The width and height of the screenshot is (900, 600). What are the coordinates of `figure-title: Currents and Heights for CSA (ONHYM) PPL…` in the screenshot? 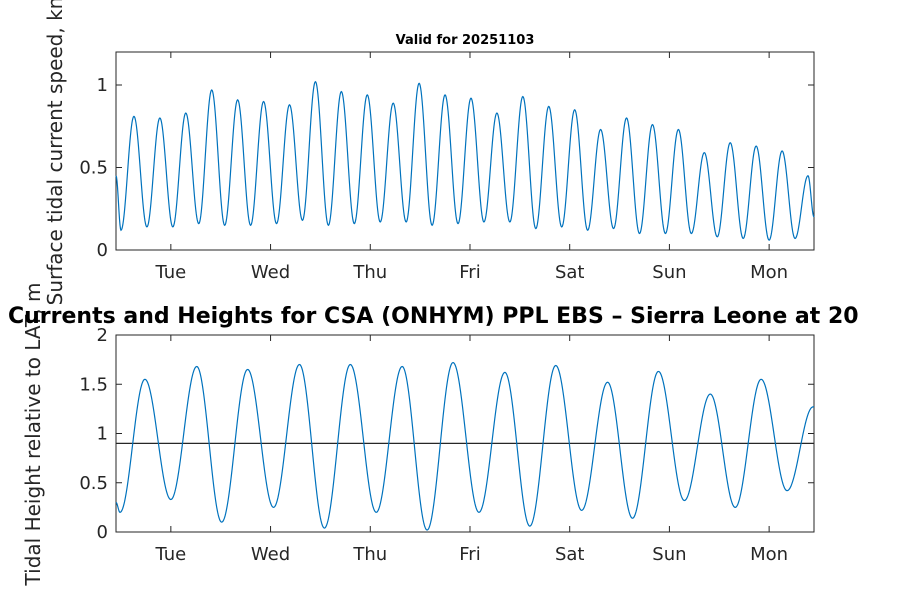 It's located at (433, 316).